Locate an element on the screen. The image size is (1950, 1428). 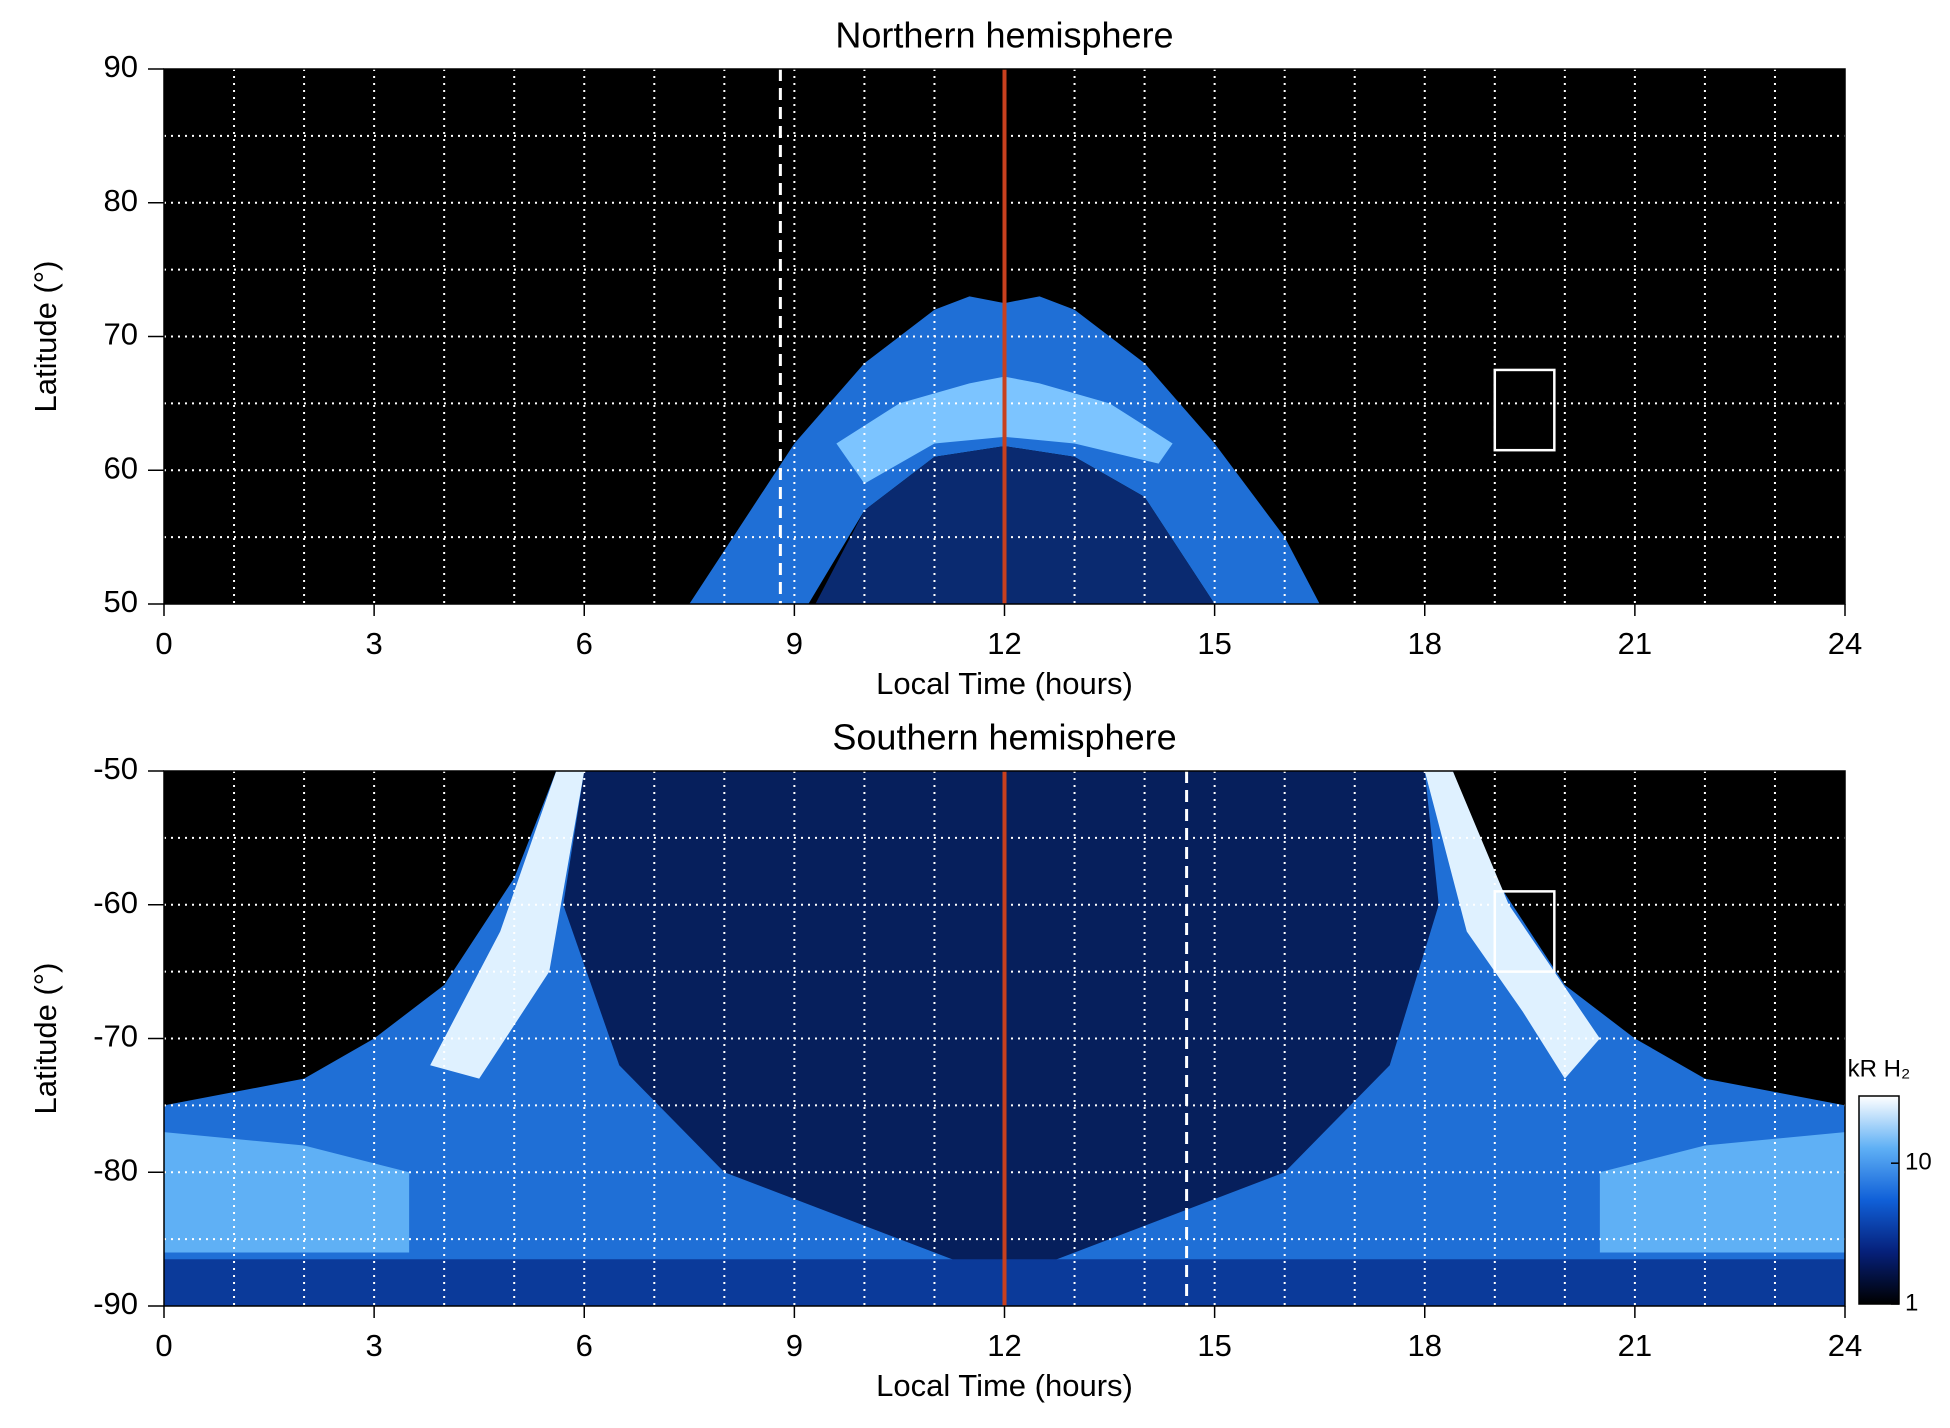
colorbar-tick-label: 10 is located at coordinates (1918, 1162).